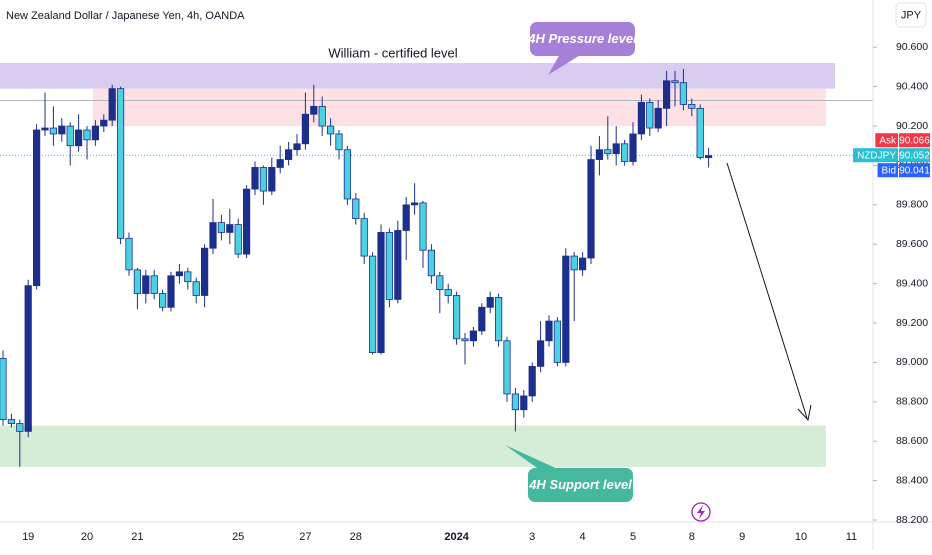 The height and width of the screenshot is (555, 932). I want to click on x-tick-label: 11, so click(851, 537).